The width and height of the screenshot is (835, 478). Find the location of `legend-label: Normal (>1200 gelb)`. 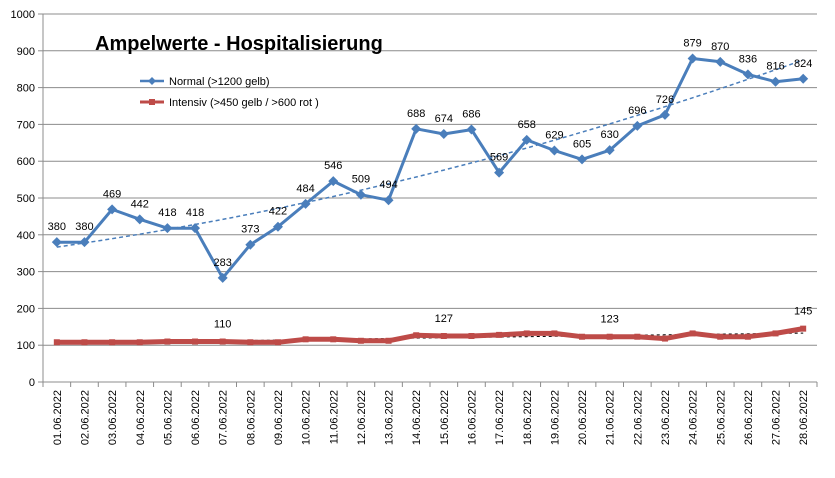

legend-label: Normal (>1200 gelb) is located at coordinates (219, 82).